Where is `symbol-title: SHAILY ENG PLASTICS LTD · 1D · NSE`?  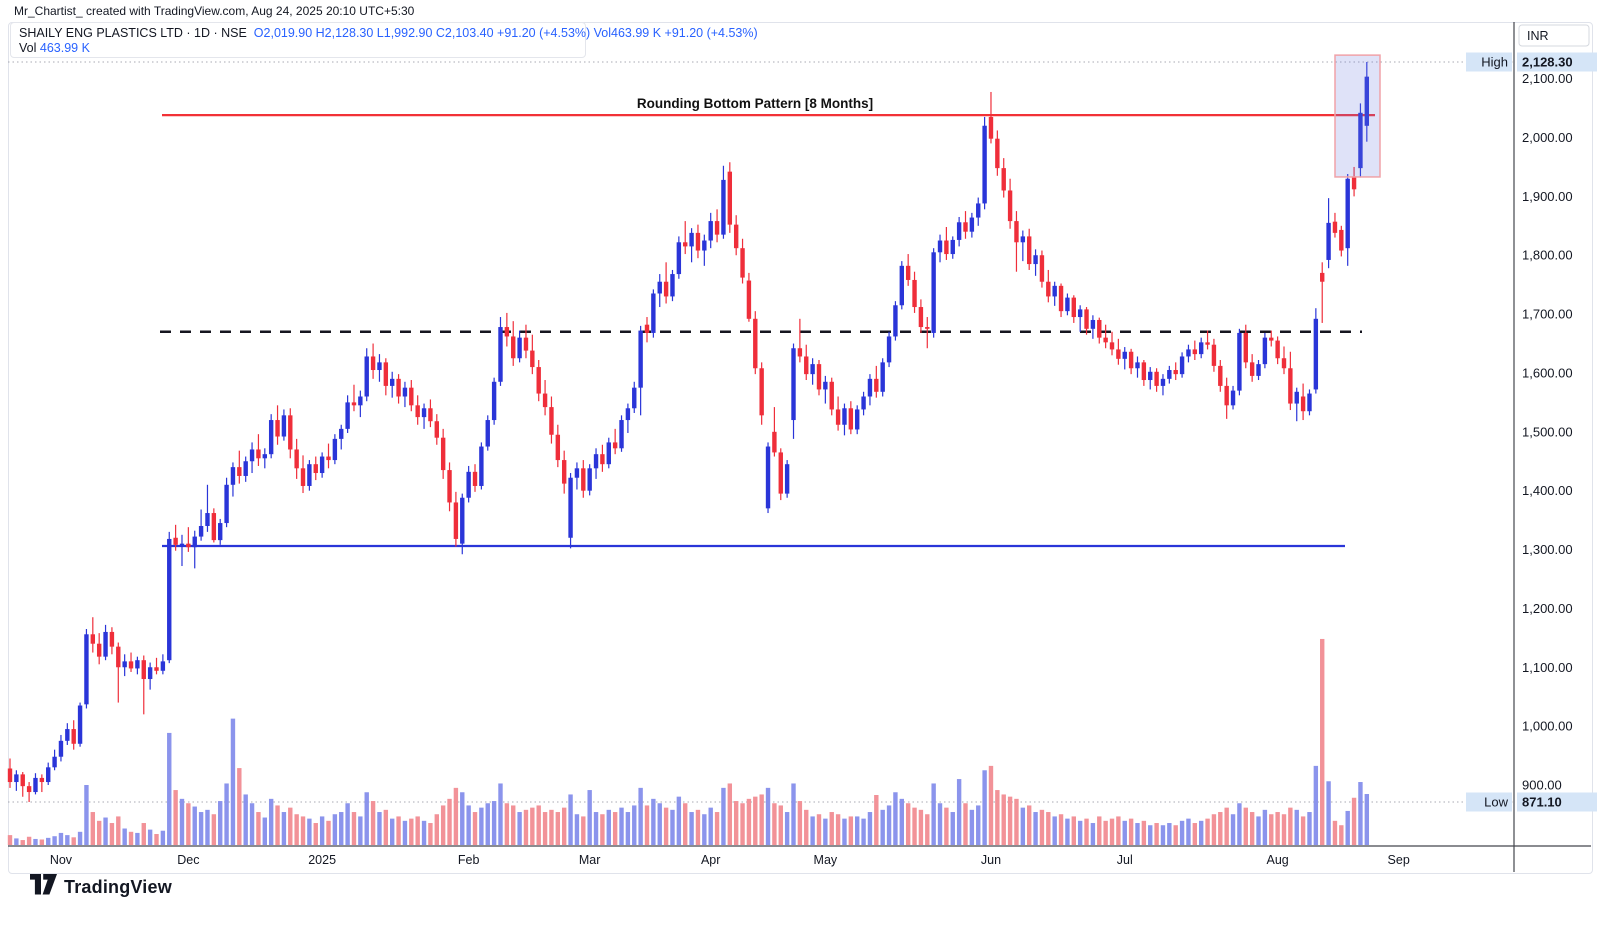 symbol-title: SHAILY ENG PLASTICS LTD · 1D · NSE is located at coordinates (133, 33).